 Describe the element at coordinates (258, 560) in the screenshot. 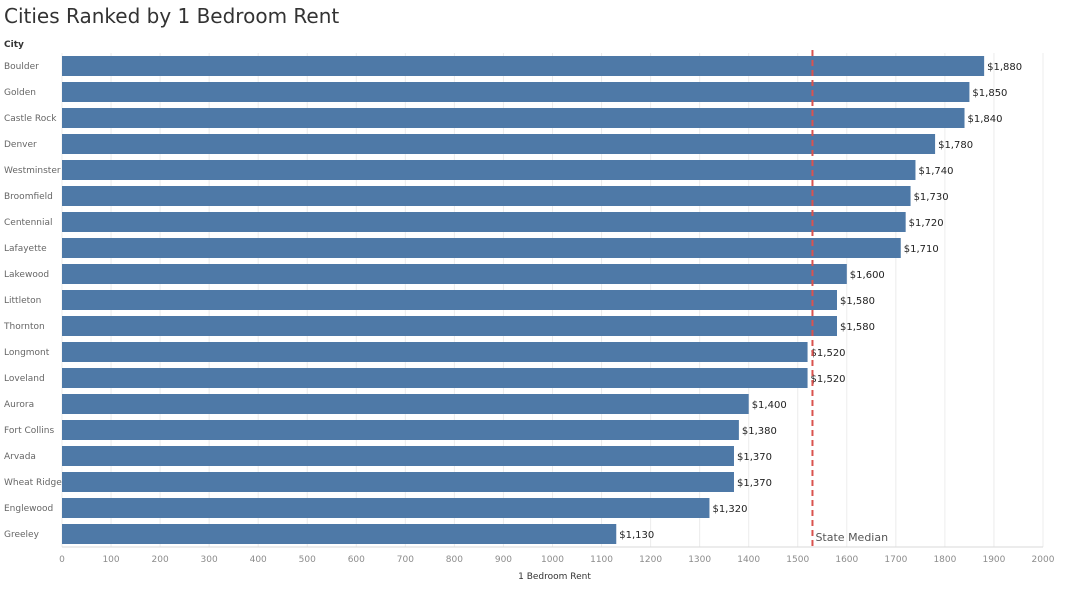

I see `x-tick-label: 400` at that location.